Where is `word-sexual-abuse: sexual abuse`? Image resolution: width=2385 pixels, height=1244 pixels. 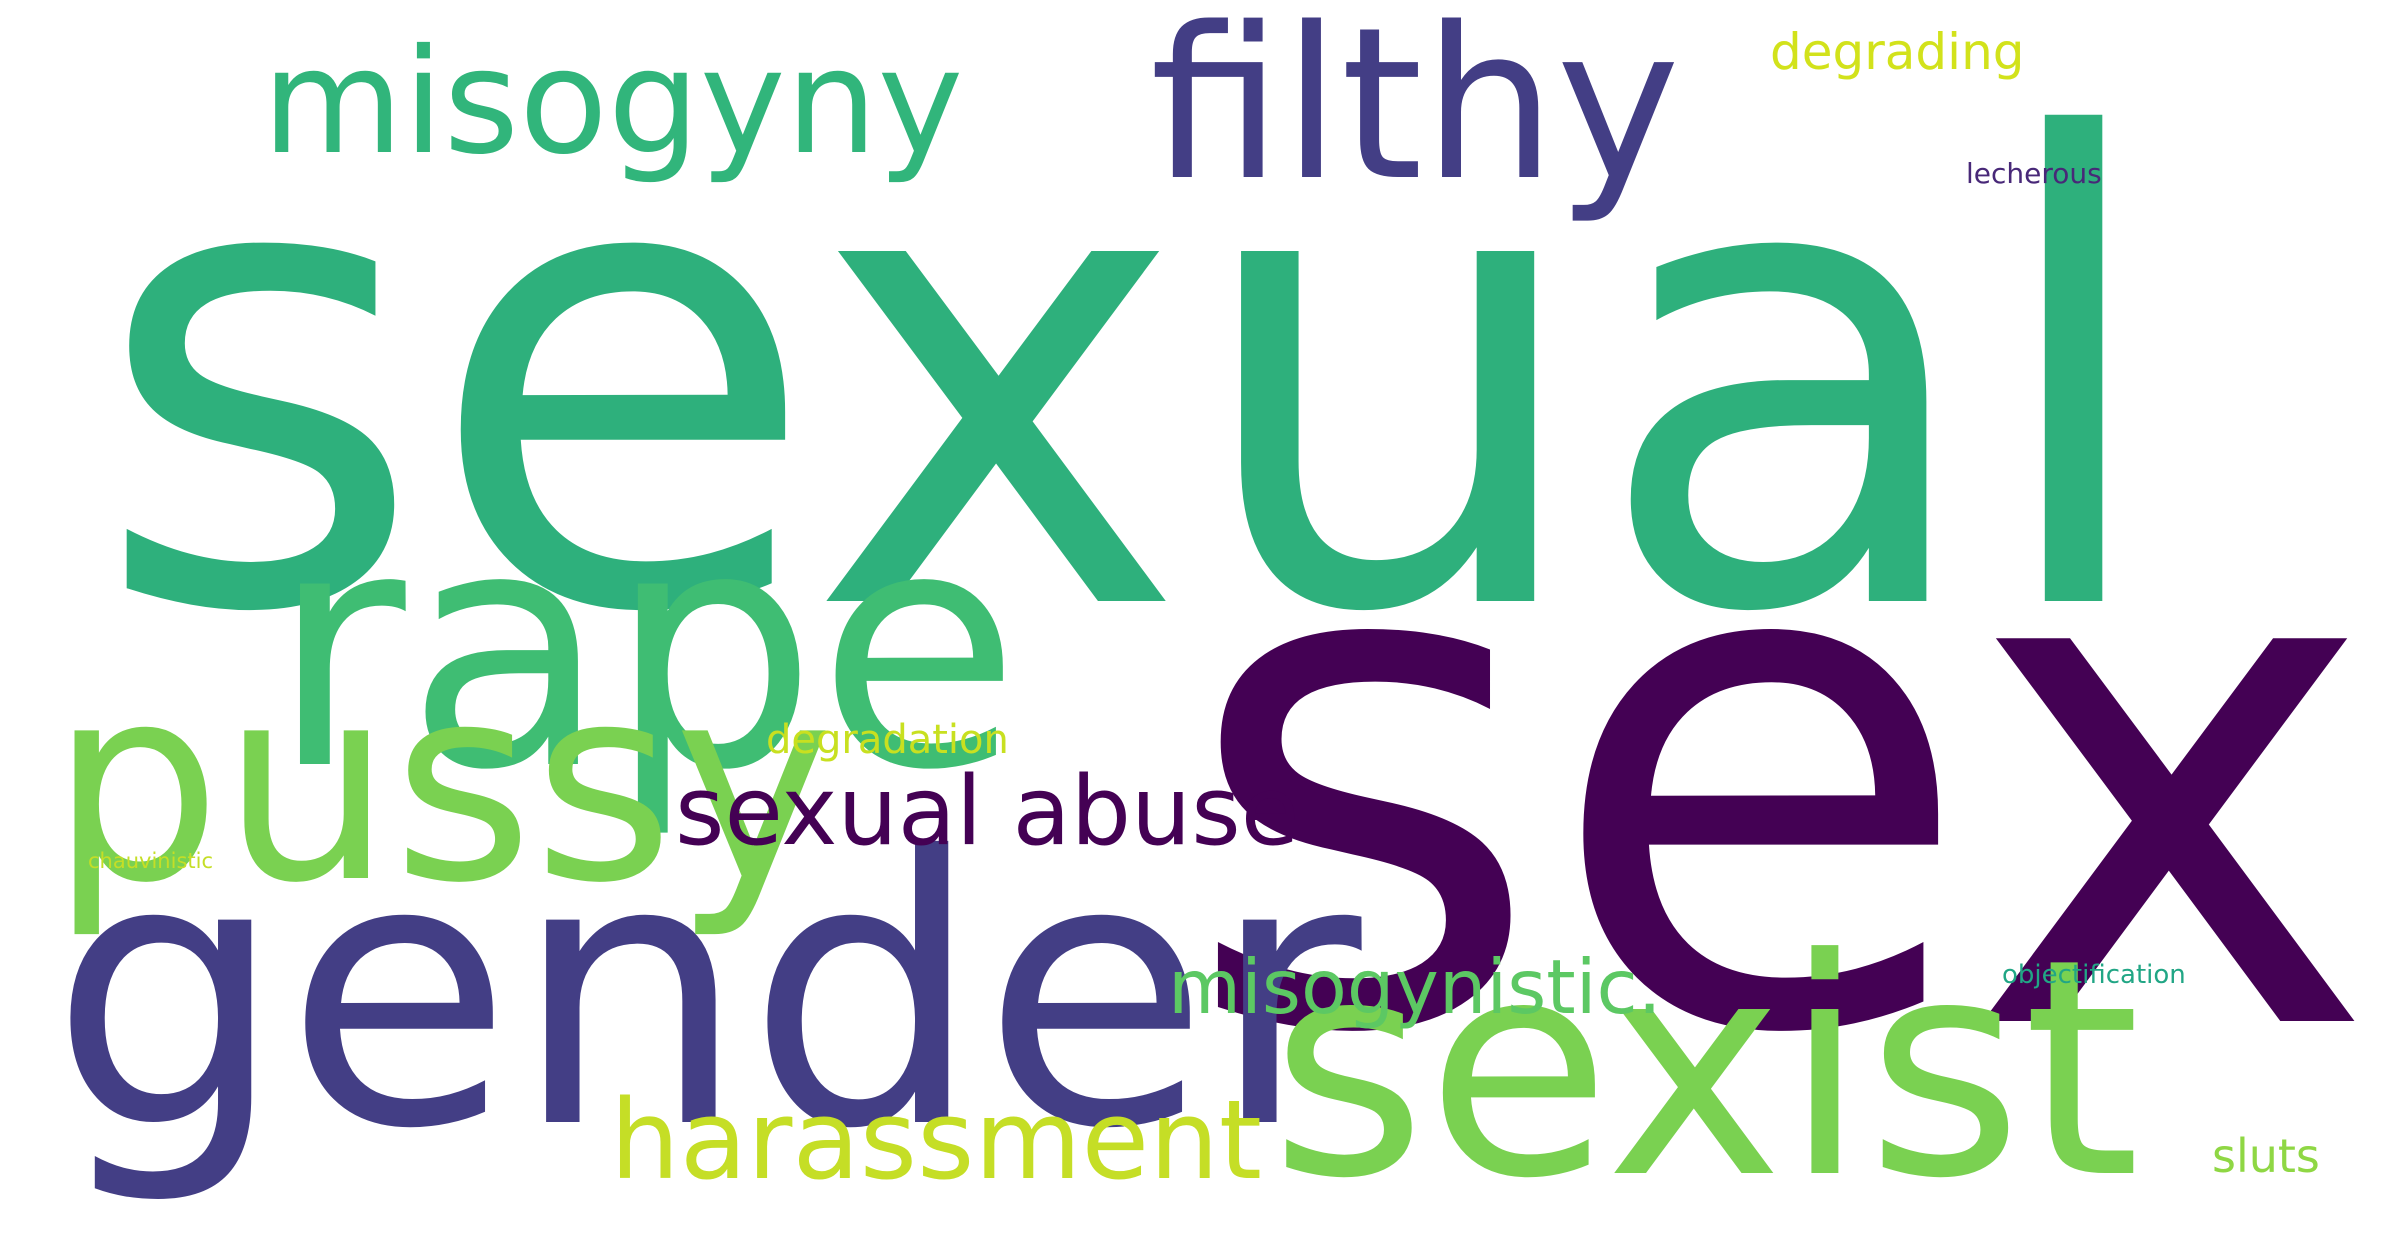 word-sexual-abuse: sexual abuse is located at coordinates (987, 812).